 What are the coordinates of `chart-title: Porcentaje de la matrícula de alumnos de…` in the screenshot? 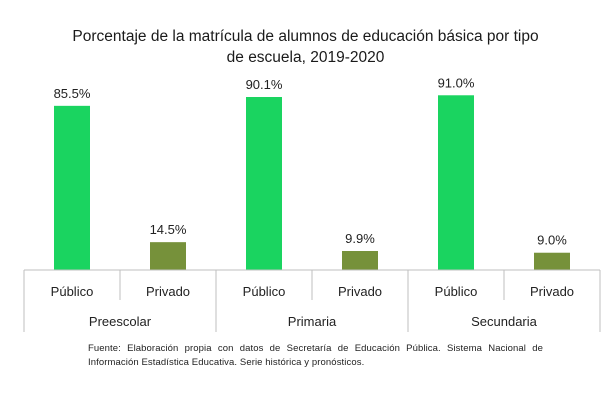 It's located at (305, 47).